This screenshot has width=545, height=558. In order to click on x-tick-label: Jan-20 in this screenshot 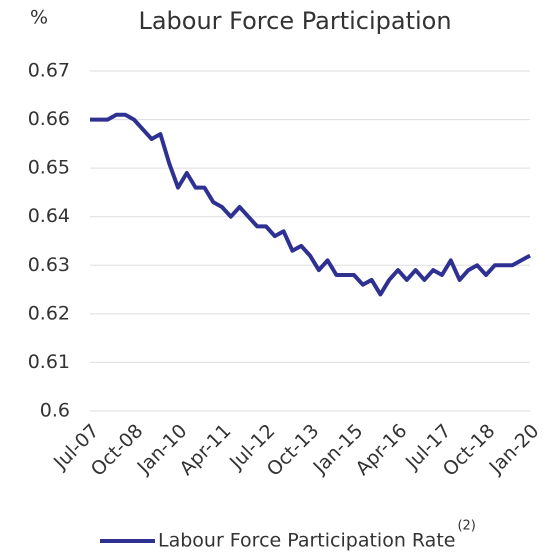, I will do `click(514, 449)`.